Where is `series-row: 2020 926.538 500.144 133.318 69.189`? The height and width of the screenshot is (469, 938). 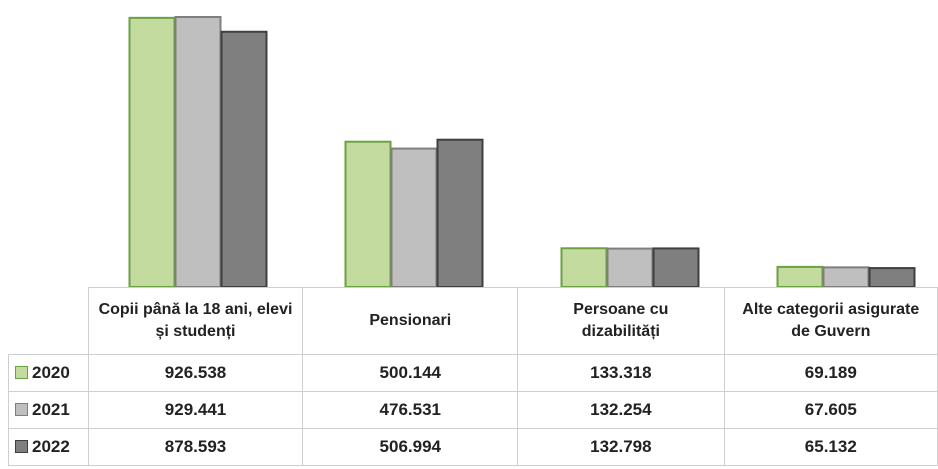 series-row: 2020 926.538 500.144 133.318 69.189 is located at coordinates (473, 373).